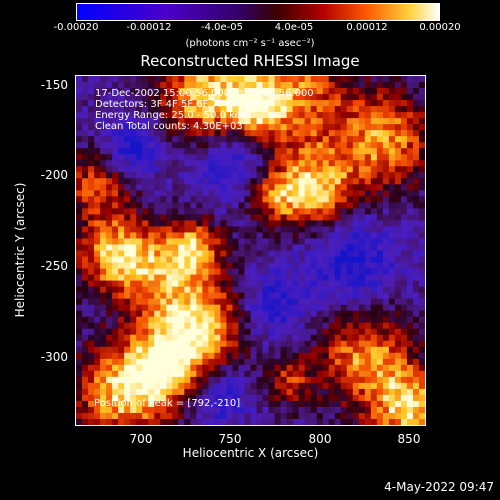  What do you see at coordinates (250, 453) in the screenshot?
I see `x-axis-label: Heliocentric X (arcsec)` at bounding box center [250, 453].